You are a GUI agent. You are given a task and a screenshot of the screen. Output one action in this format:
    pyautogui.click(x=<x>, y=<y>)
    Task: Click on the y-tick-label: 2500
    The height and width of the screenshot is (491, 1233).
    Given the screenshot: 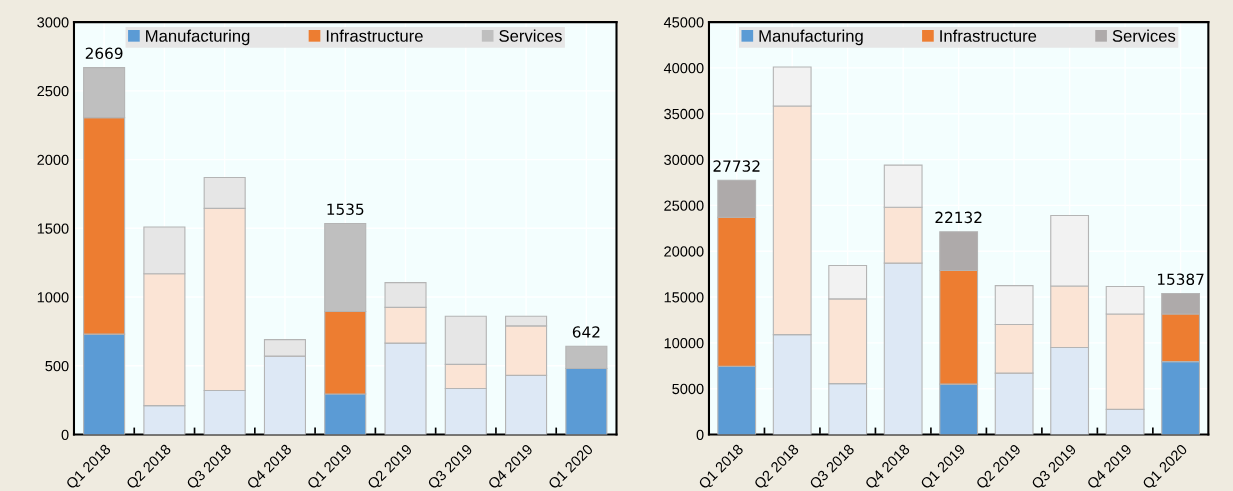 What is the action you would take?
    pyautogui.click(x=53, y=91)
    